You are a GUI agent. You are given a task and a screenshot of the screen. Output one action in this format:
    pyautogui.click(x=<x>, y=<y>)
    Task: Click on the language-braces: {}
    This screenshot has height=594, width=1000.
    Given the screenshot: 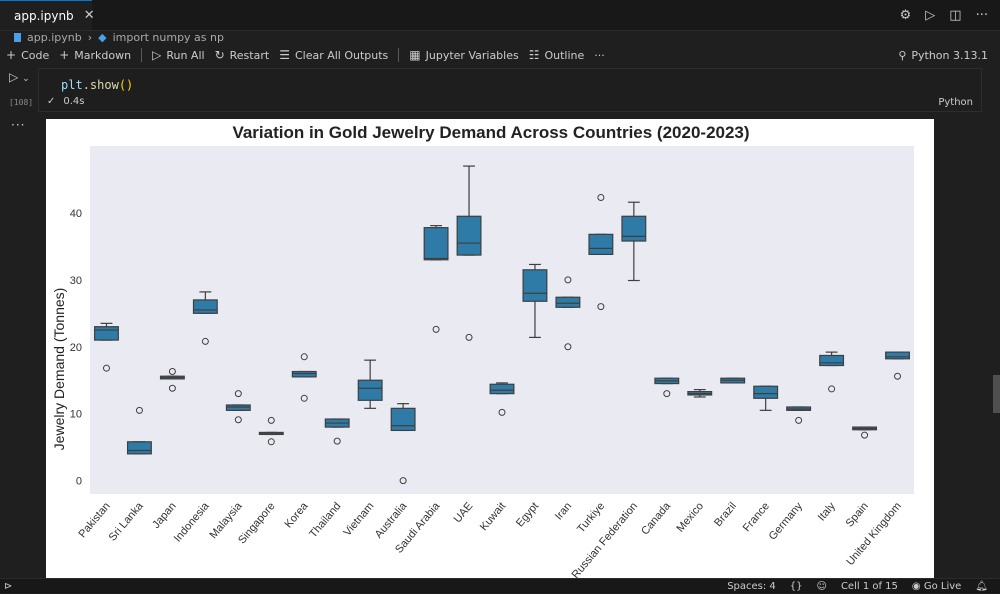 What is the action you would take?
    pyautogui.click(x=796, y=586)
    